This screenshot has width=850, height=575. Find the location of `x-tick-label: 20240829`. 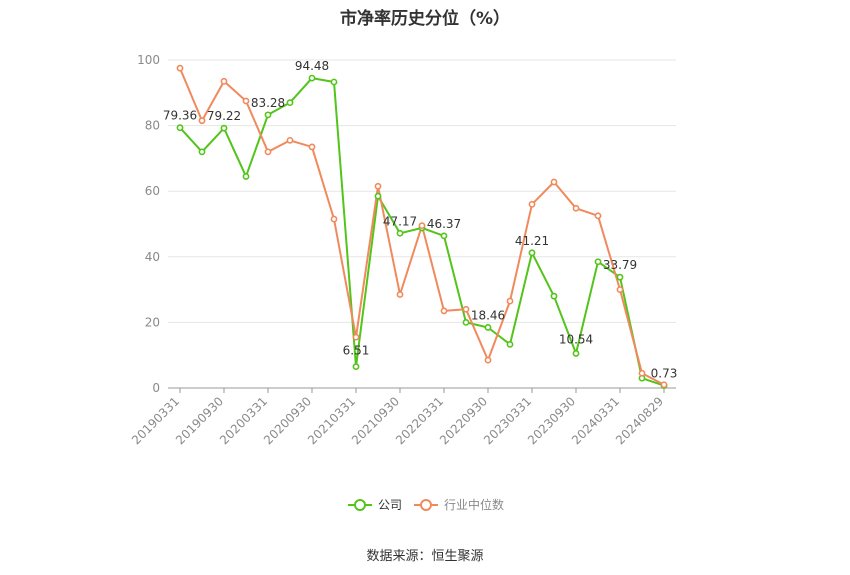

x-tick-label: 20240829 is located at coordinates (639, 420).